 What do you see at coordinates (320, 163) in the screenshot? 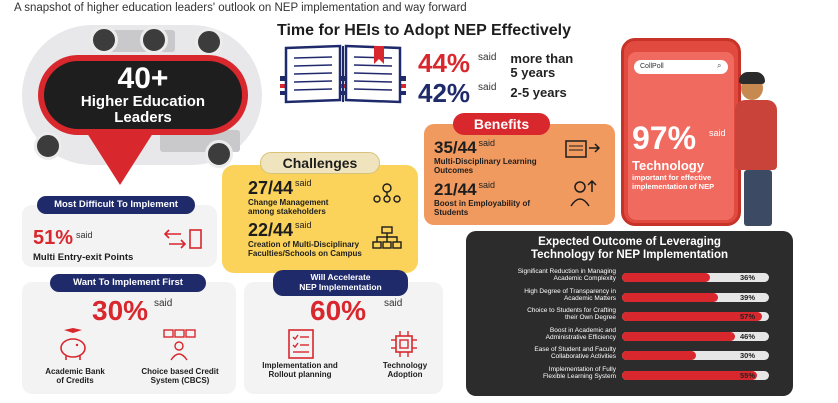
I see `challenges-tag: Challenges` at bounding box center [320, 163].